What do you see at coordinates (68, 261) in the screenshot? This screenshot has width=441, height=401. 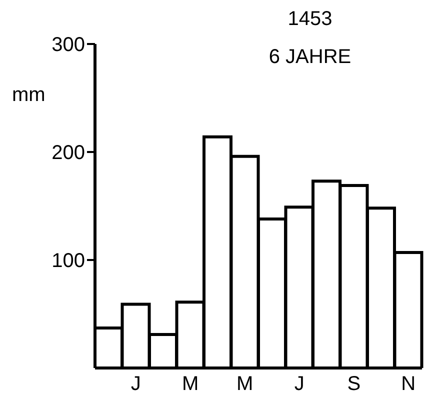 I see `y-tick-label: 100` at bounding box center [68, 261].